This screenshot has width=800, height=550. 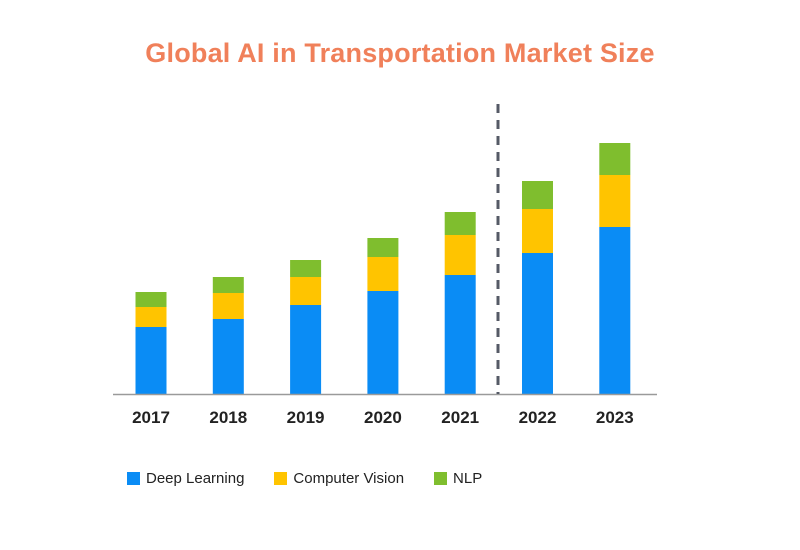 I want to click on bar-2020-nlp, so click(x=383, y=247).